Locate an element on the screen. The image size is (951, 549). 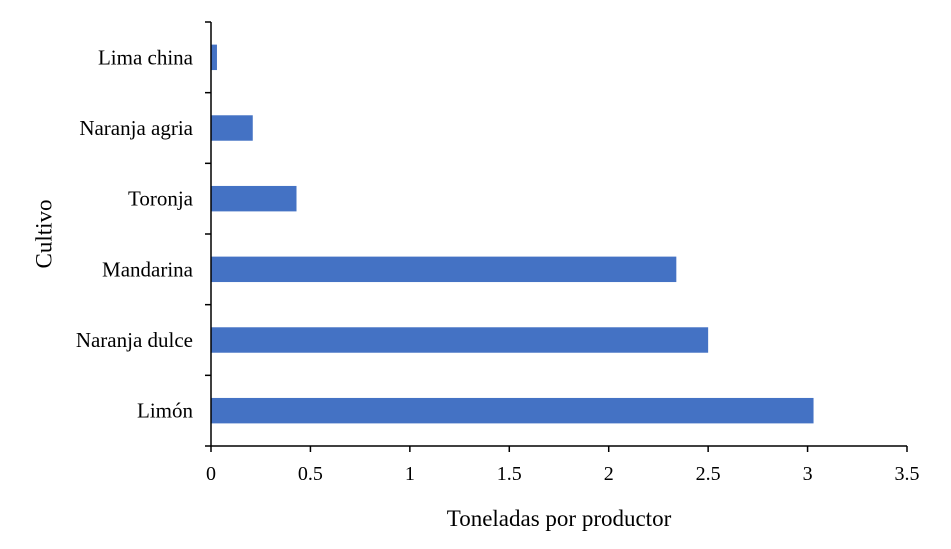
category-label-6: Lima china is located at coordinates (146, 57).